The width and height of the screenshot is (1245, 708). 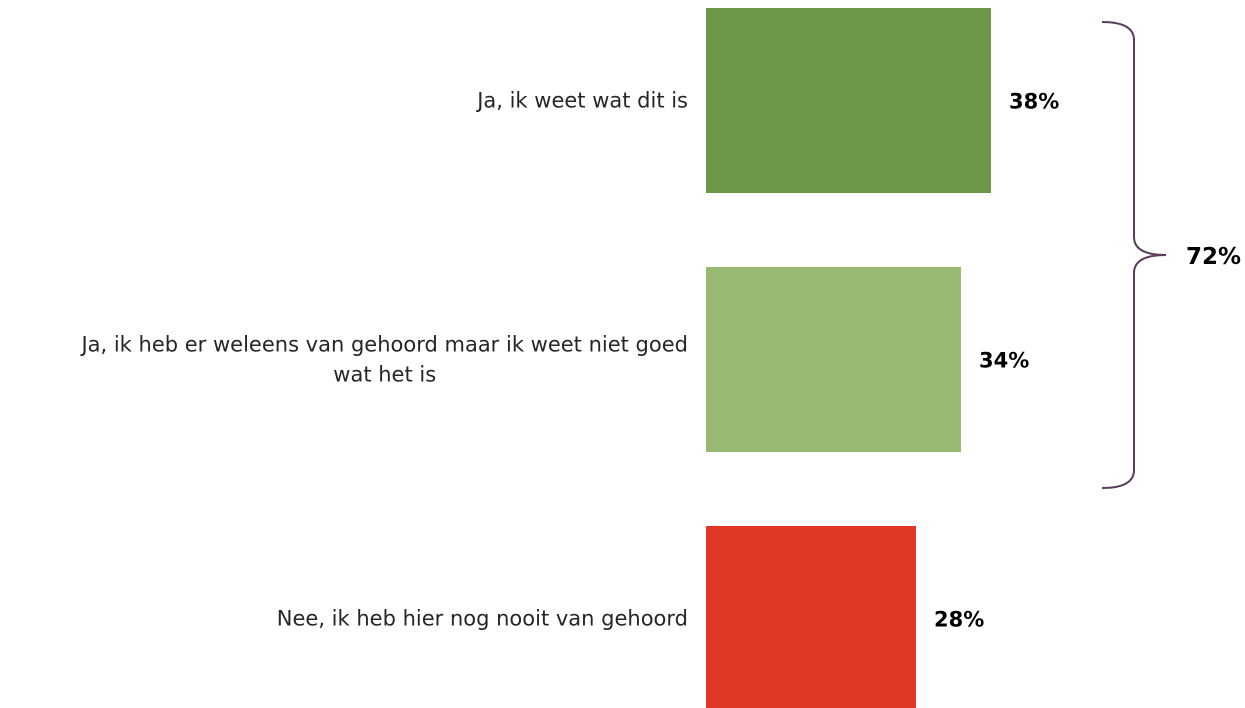 I want to click on value-label-1: 38%, so click(x=1034, y=102).